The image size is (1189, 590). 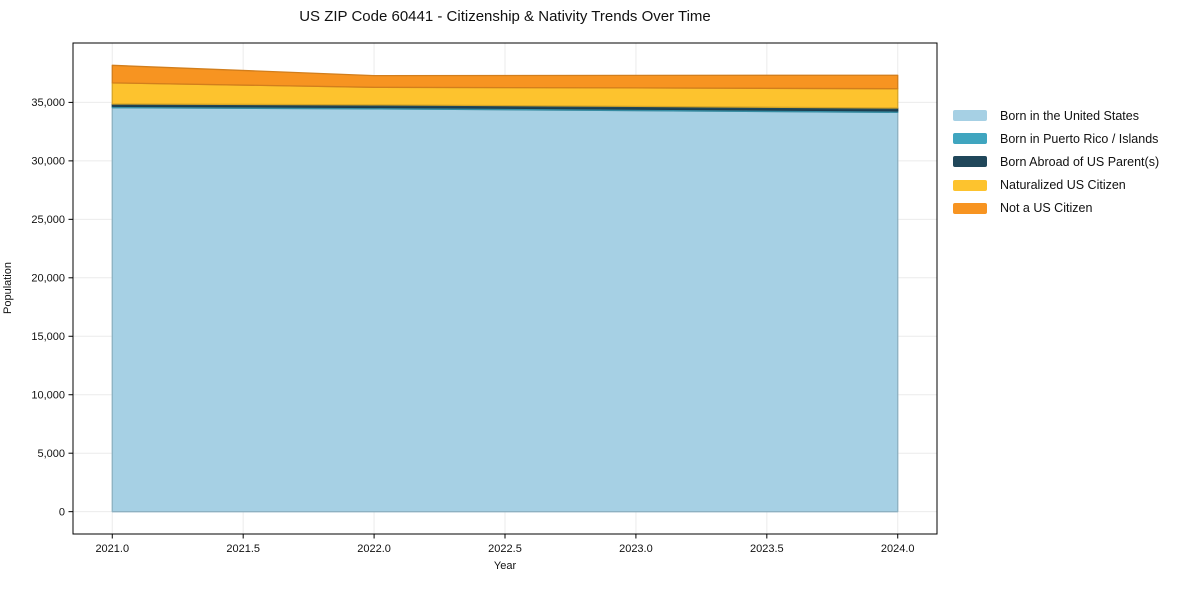 I want to click on y-tick-label: 20,000, so click(x=48, y=279).